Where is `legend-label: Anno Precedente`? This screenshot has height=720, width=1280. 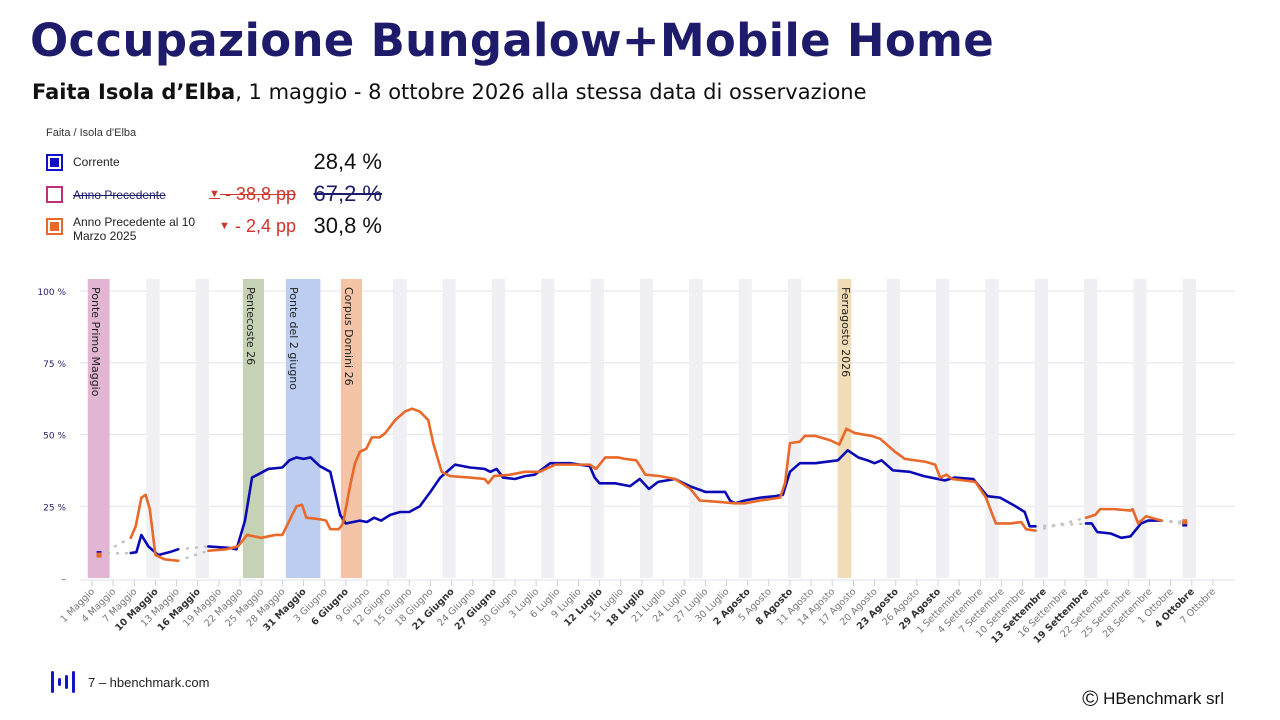 legend-label: Anno Precedente is located at coordinates (119, 195).